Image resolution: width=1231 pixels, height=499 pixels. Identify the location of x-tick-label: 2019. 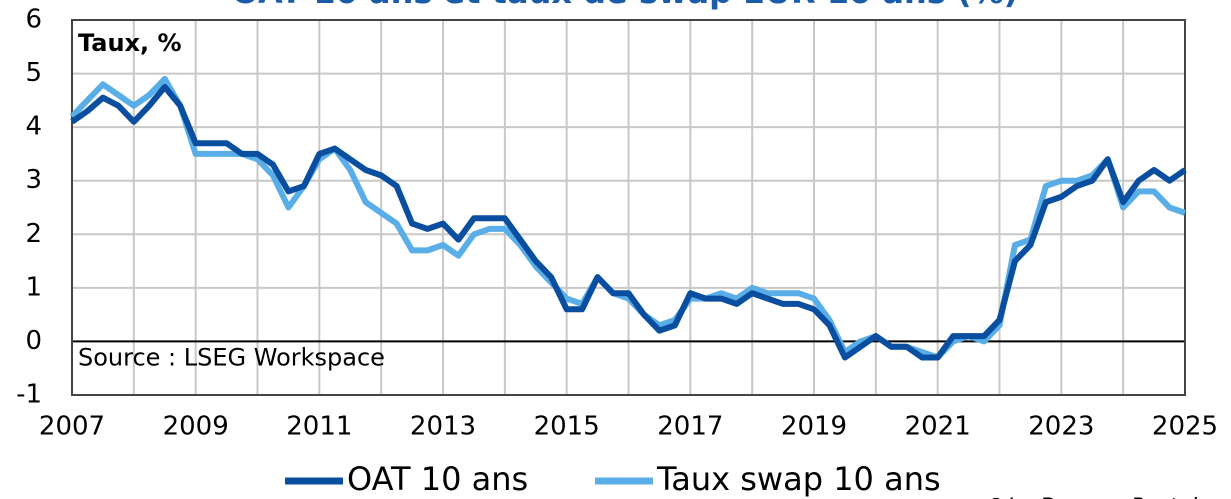
(814, 427).